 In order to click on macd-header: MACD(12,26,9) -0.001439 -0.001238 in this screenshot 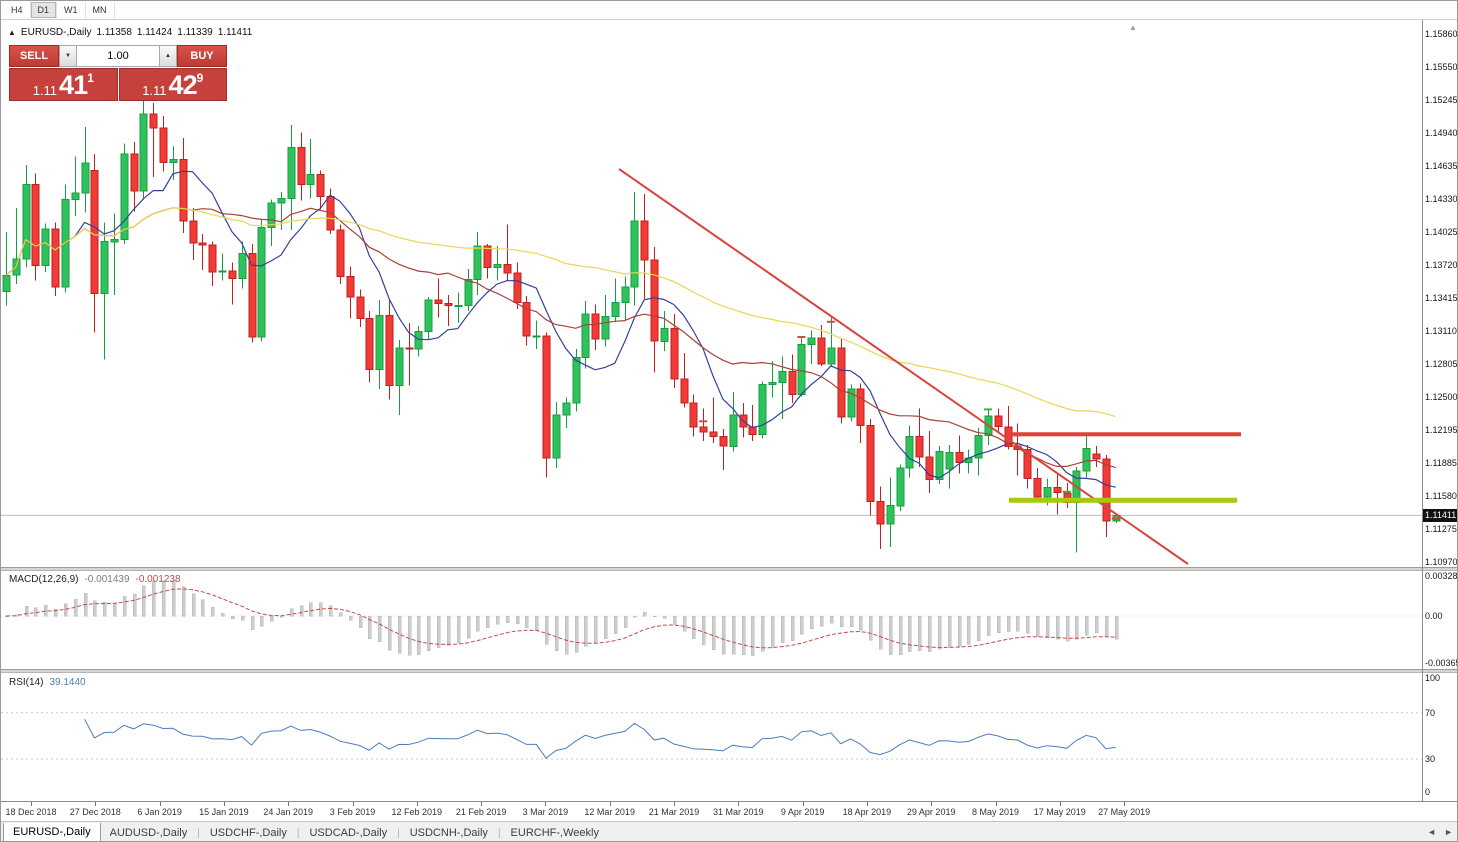, I will do `click(95, 579)`.